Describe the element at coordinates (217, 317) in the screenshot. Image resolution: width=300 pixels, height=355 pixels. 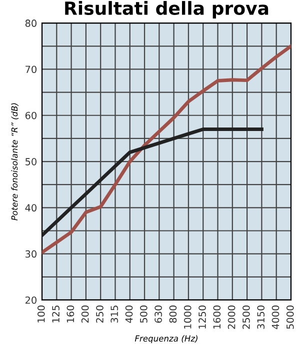
I see `x-tick-label: 1600` at that location.